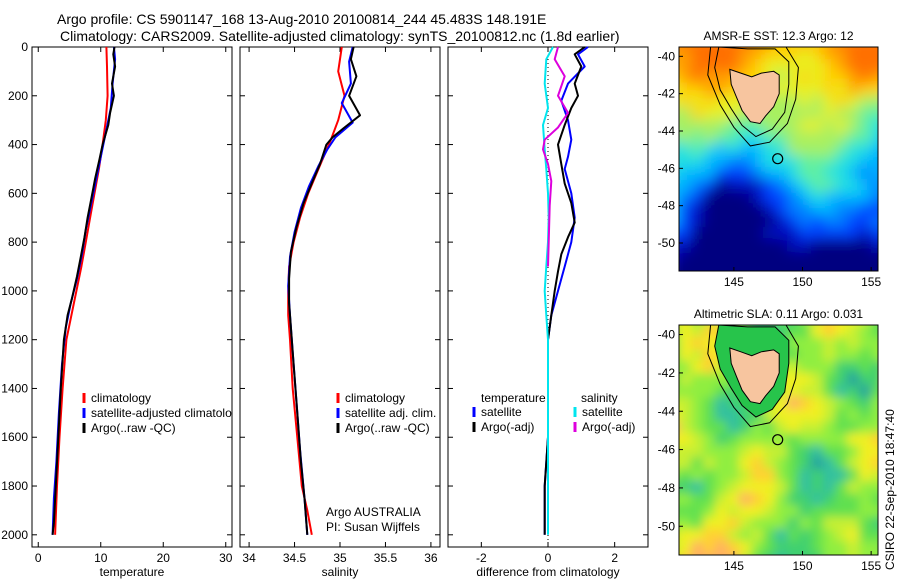 The image size is (900, 580). Describe the element at coordinates (373, 512) in the screenshot. I see `credit-annotation: Argo AUSTRALIA` at that location.